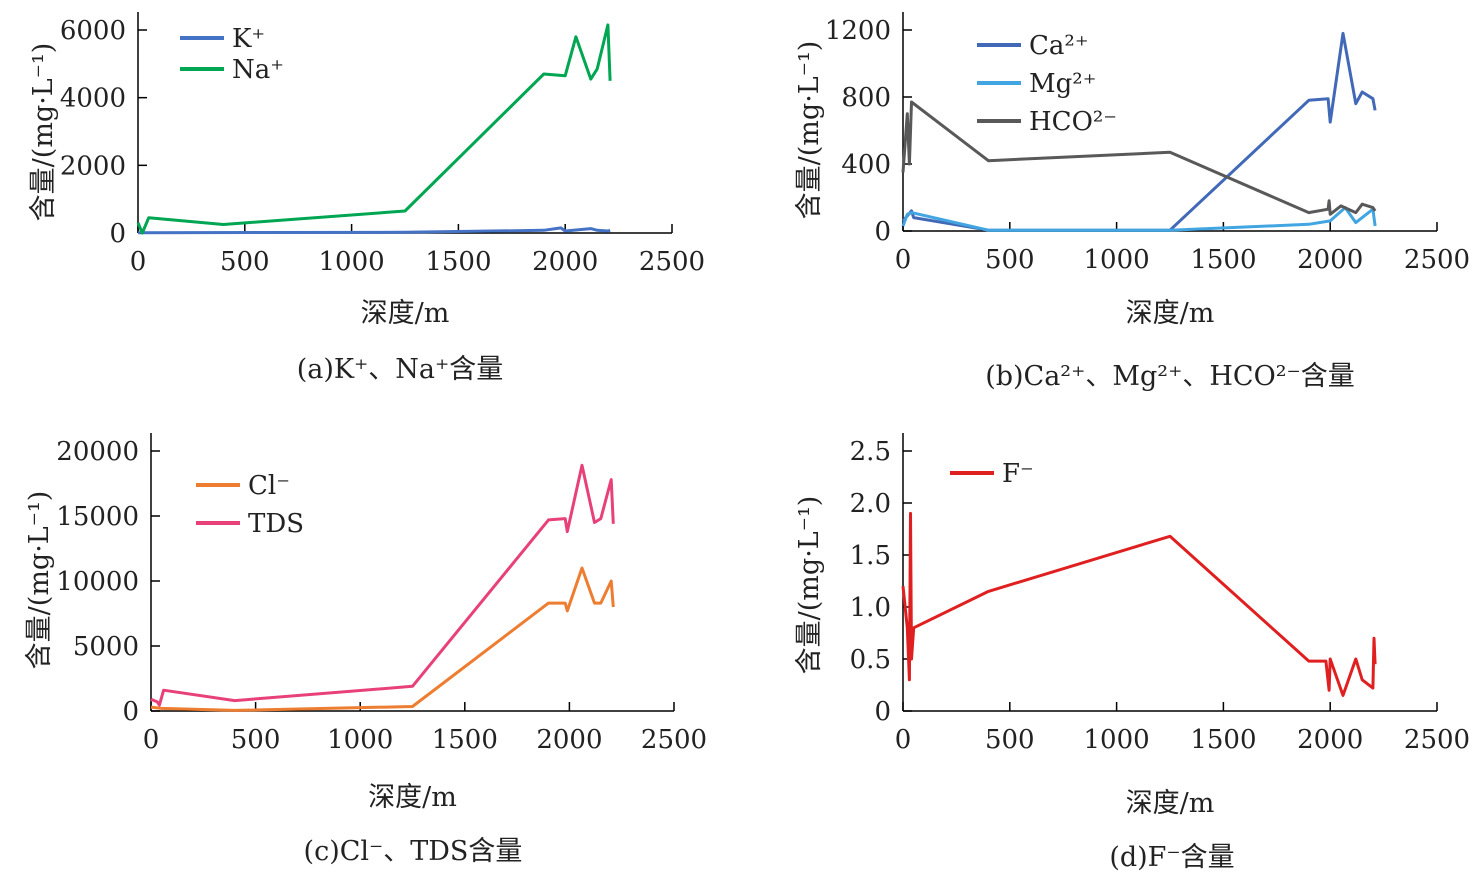  What do you see at coordinates (97, 452) in the screenshot?
I see `y-tick-label: 20000` at bounding box center [97, 452].